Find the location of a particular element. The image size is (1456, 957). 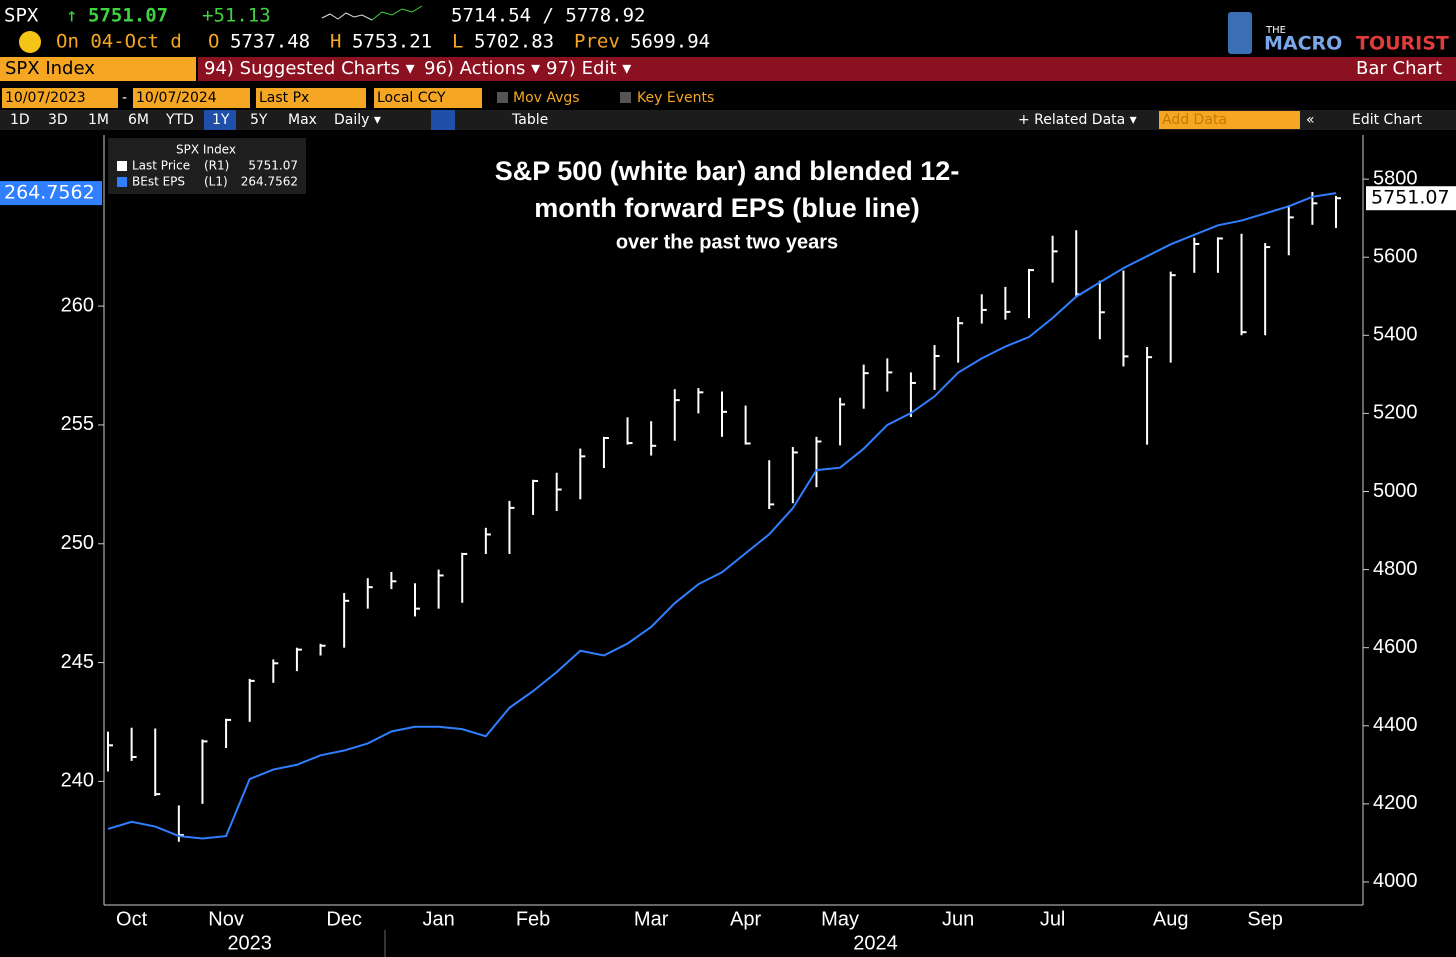

prev-label: Prev is located at coordinates (597, 42).